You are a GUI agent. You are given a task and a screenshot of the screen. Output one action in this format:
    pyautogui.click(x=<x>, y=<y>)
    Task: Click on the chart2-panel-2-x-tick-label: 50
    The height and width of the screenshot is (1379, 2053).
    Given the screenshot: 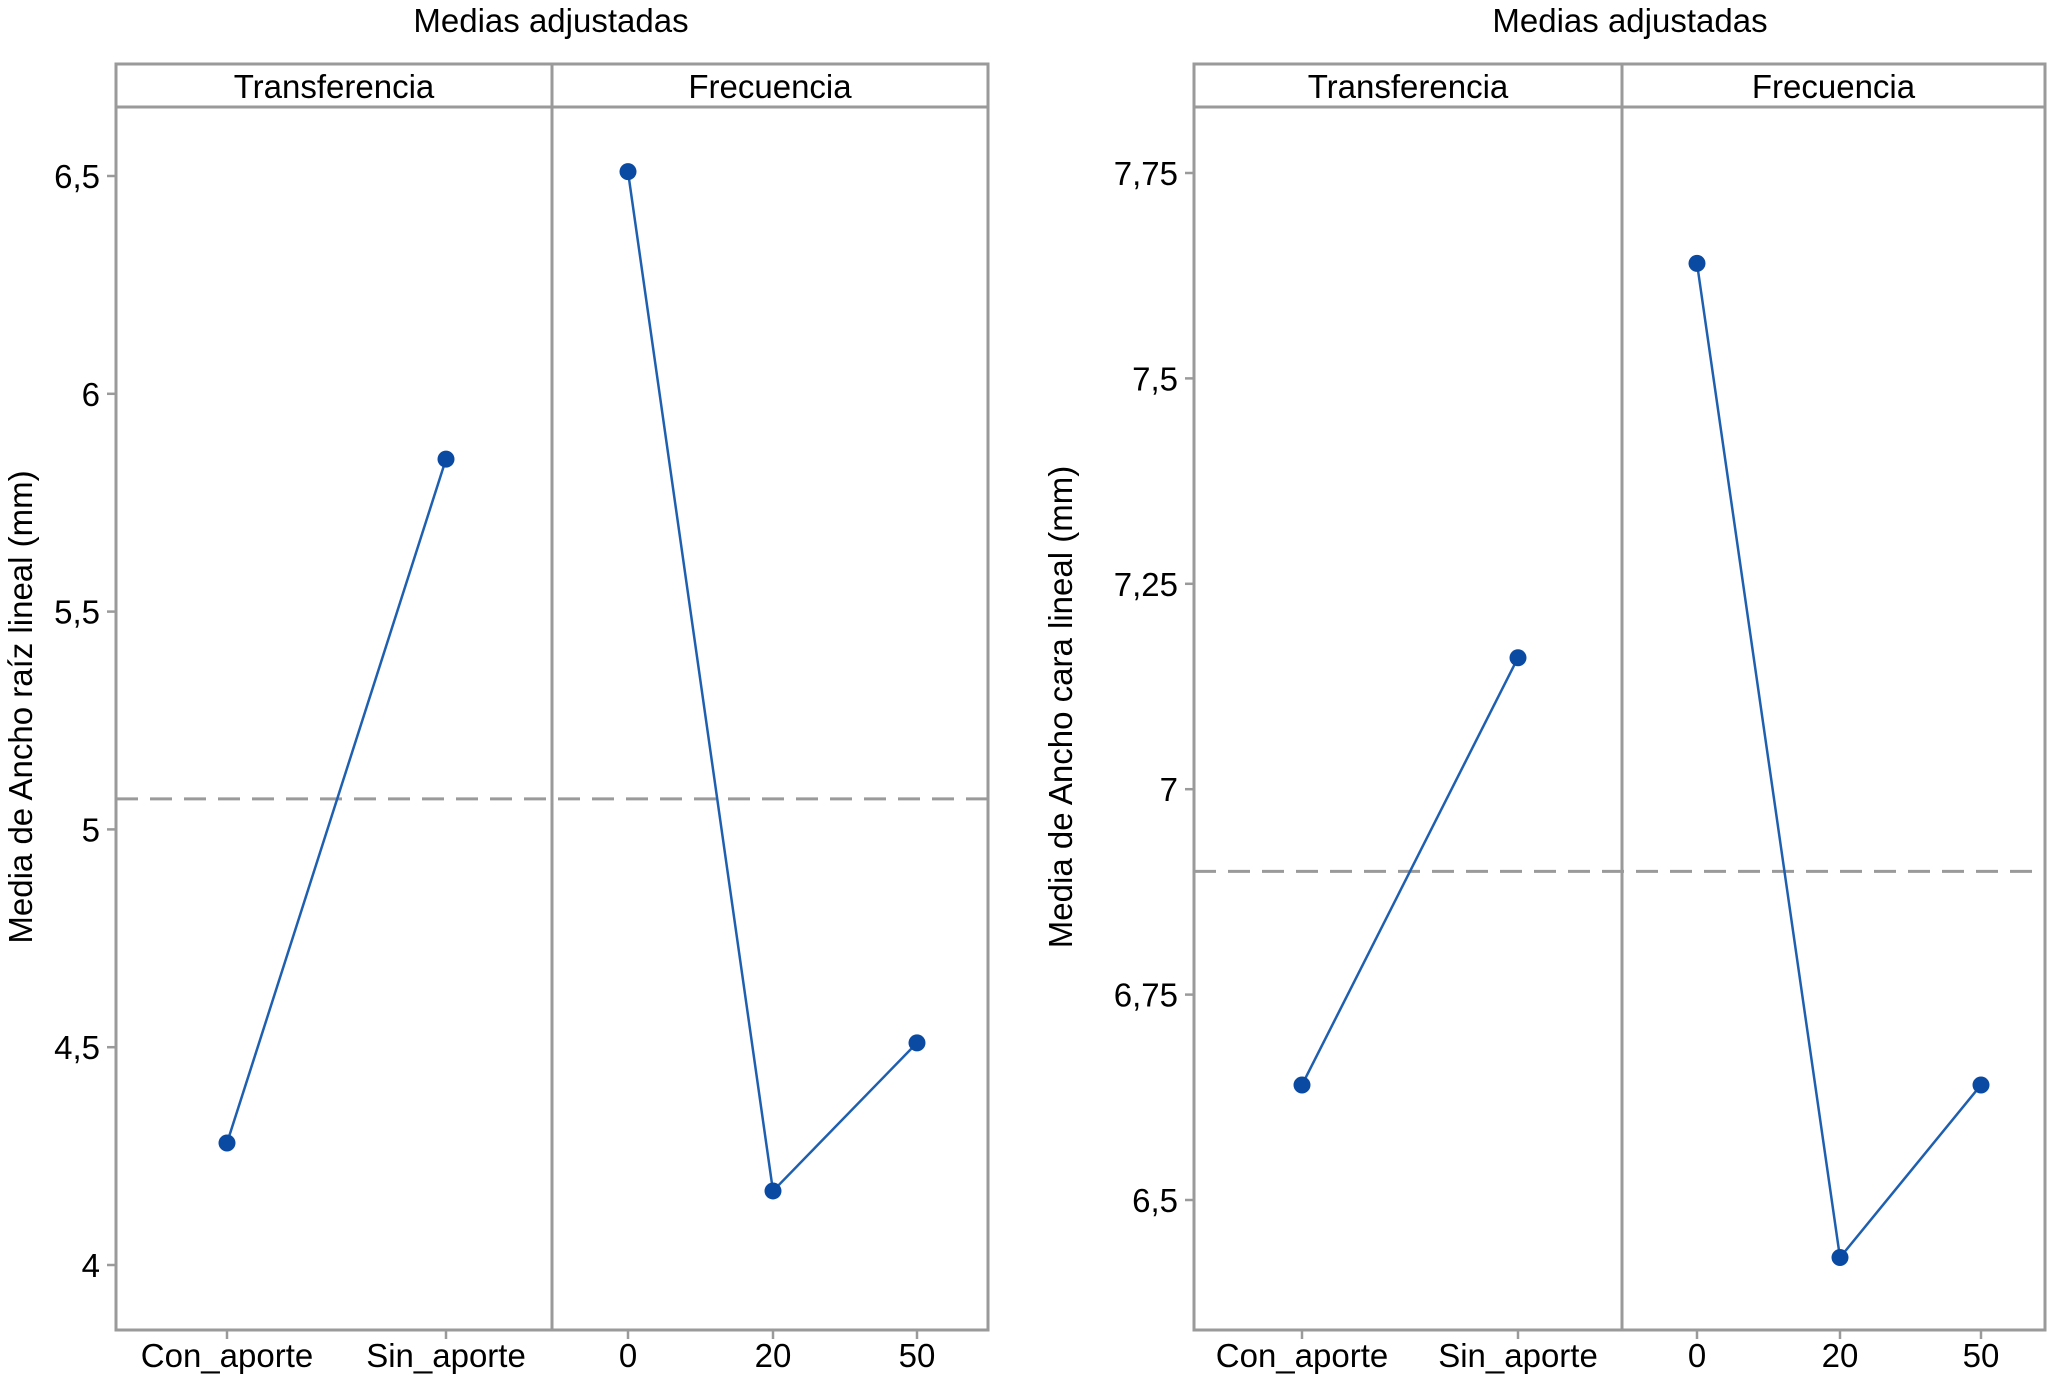 What is the action you would take?
    pyautogui.click(x=1981, y=1355)
    